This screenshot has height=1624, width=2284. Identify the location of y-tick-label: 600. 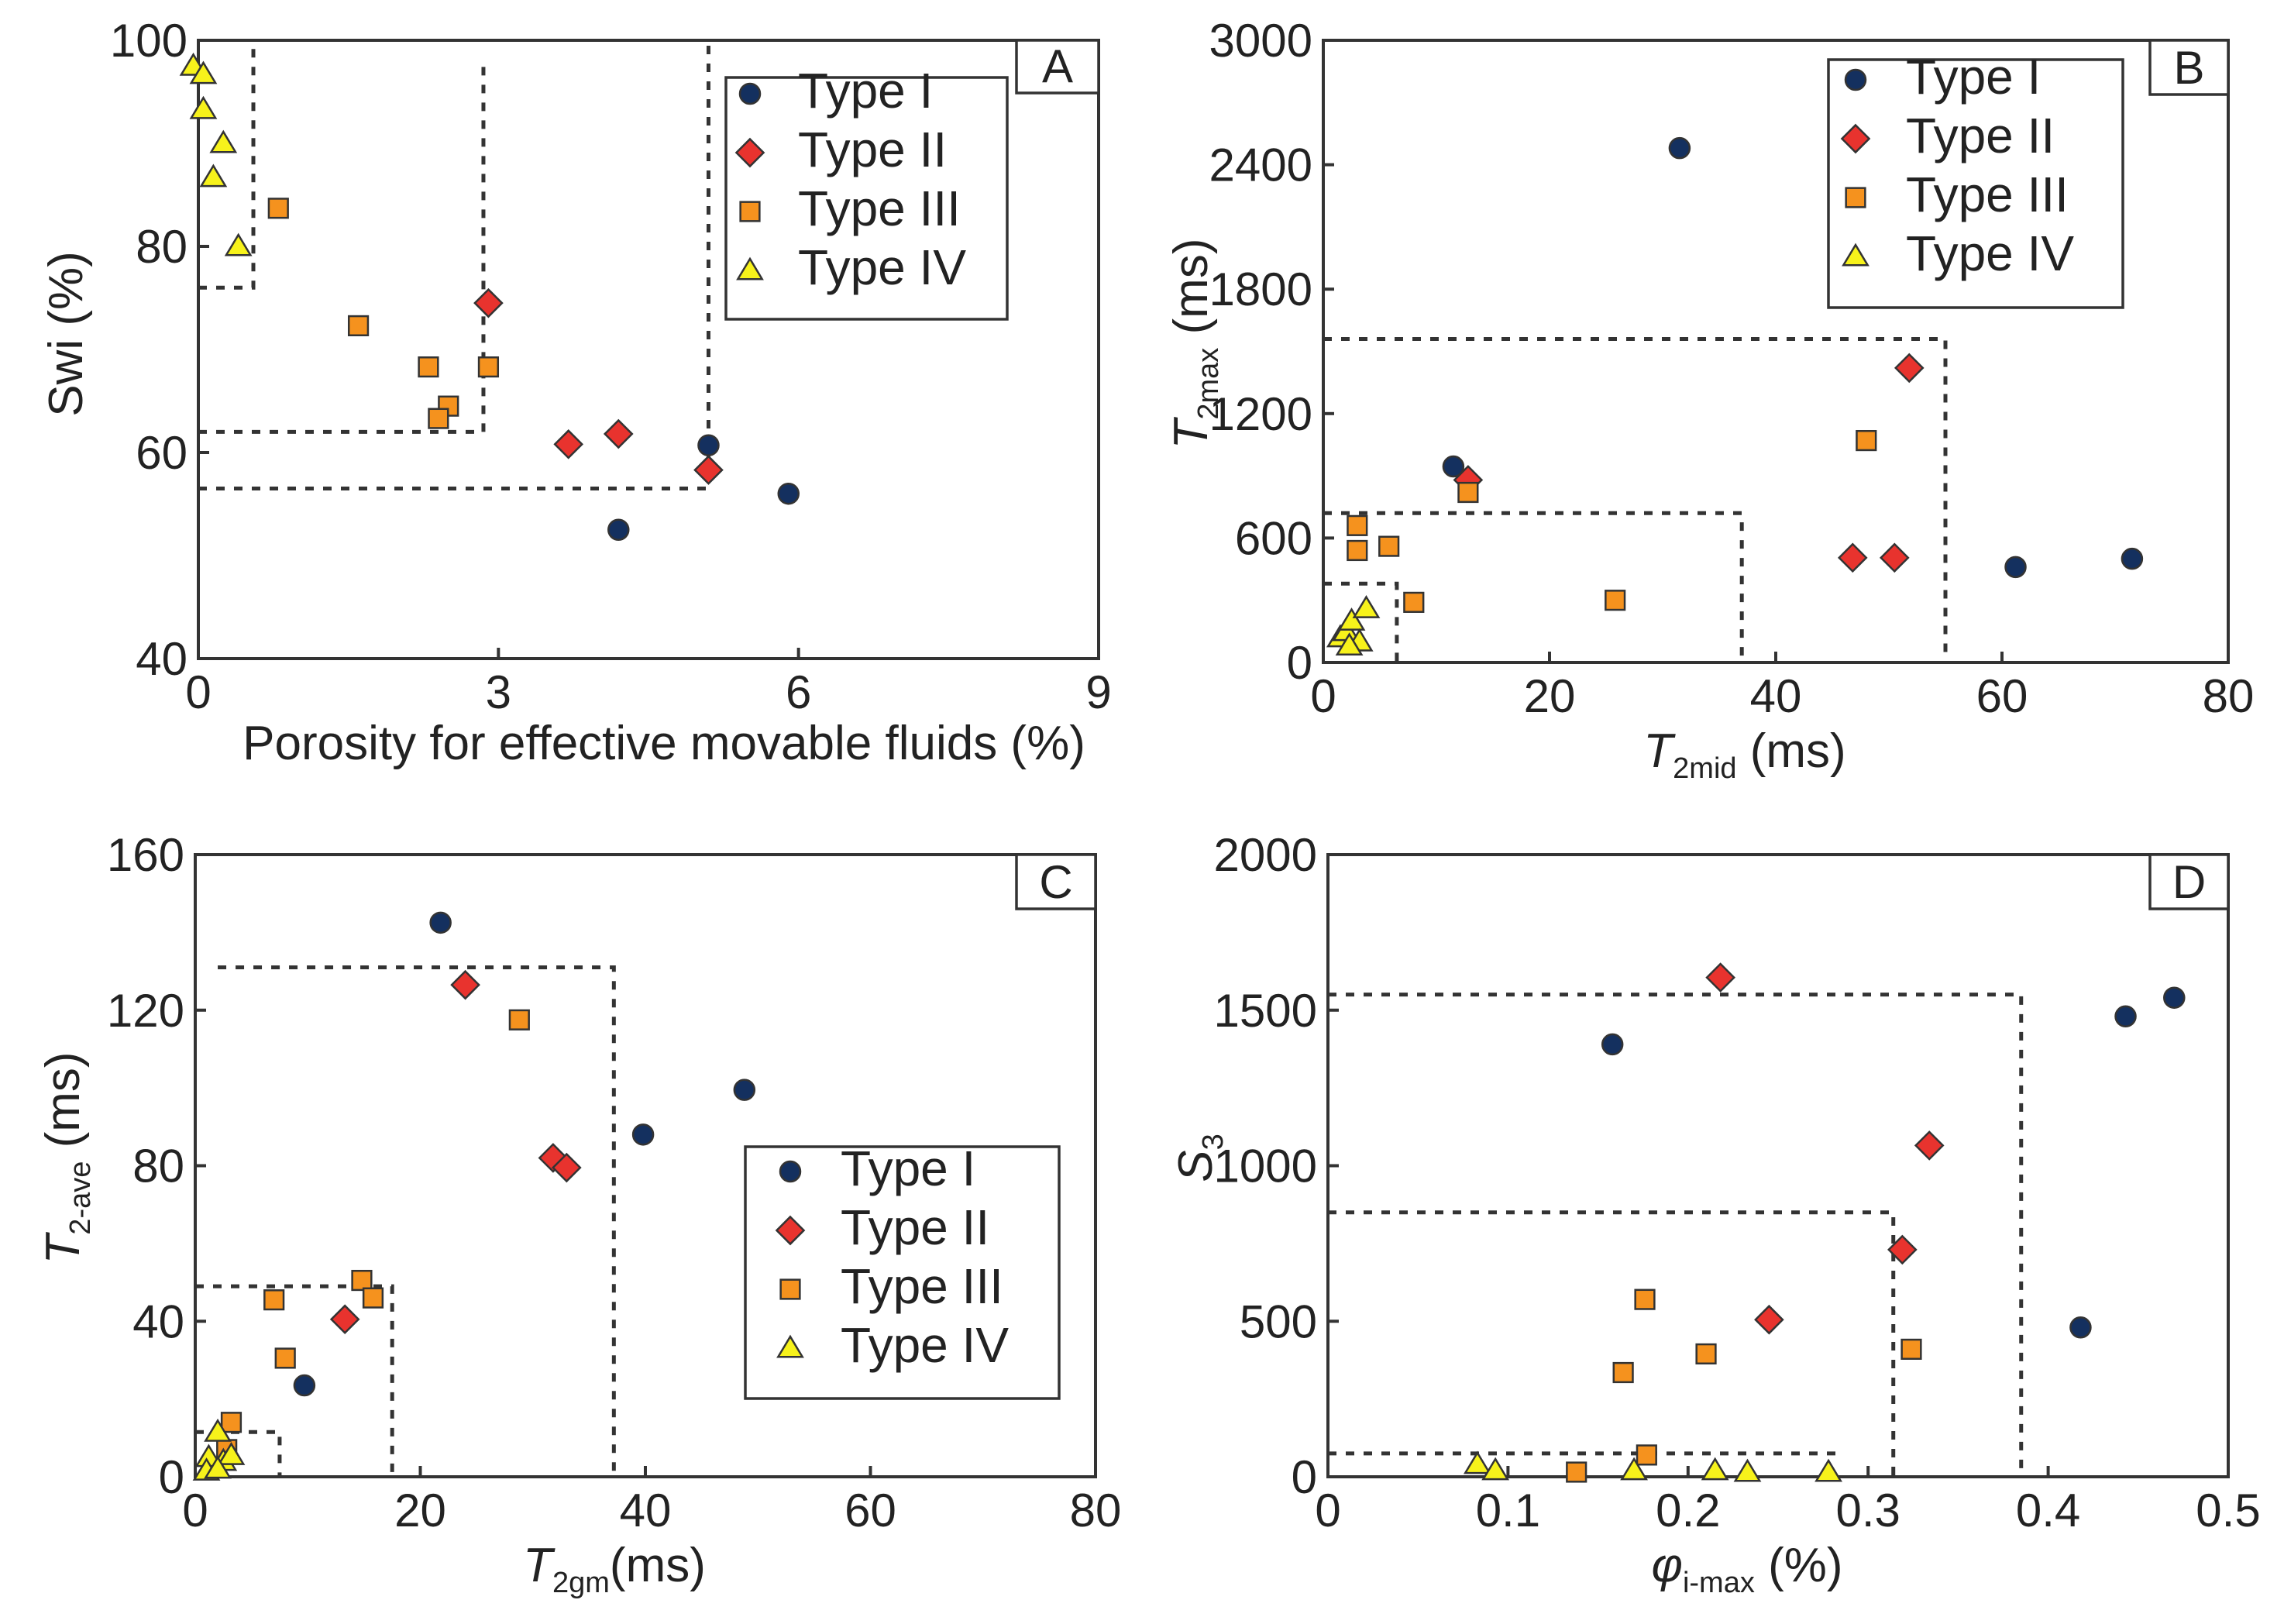
(1274, 538).